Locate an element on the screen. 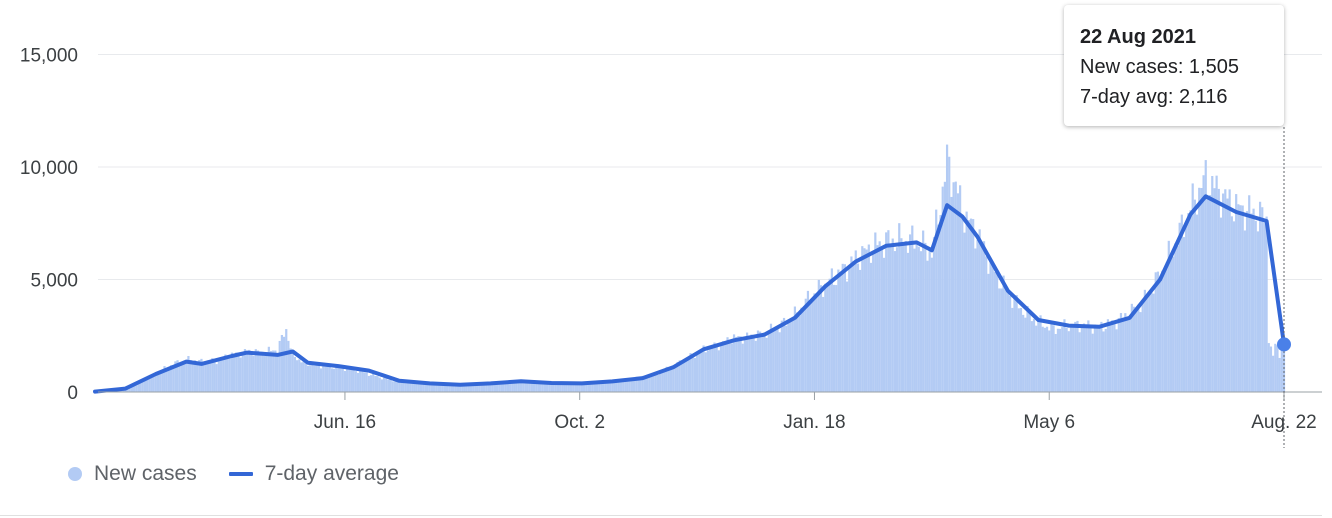 This screenshot has height=518, width=1332. legend-label-new-cases: New cases is located at coordinates (145, 473).